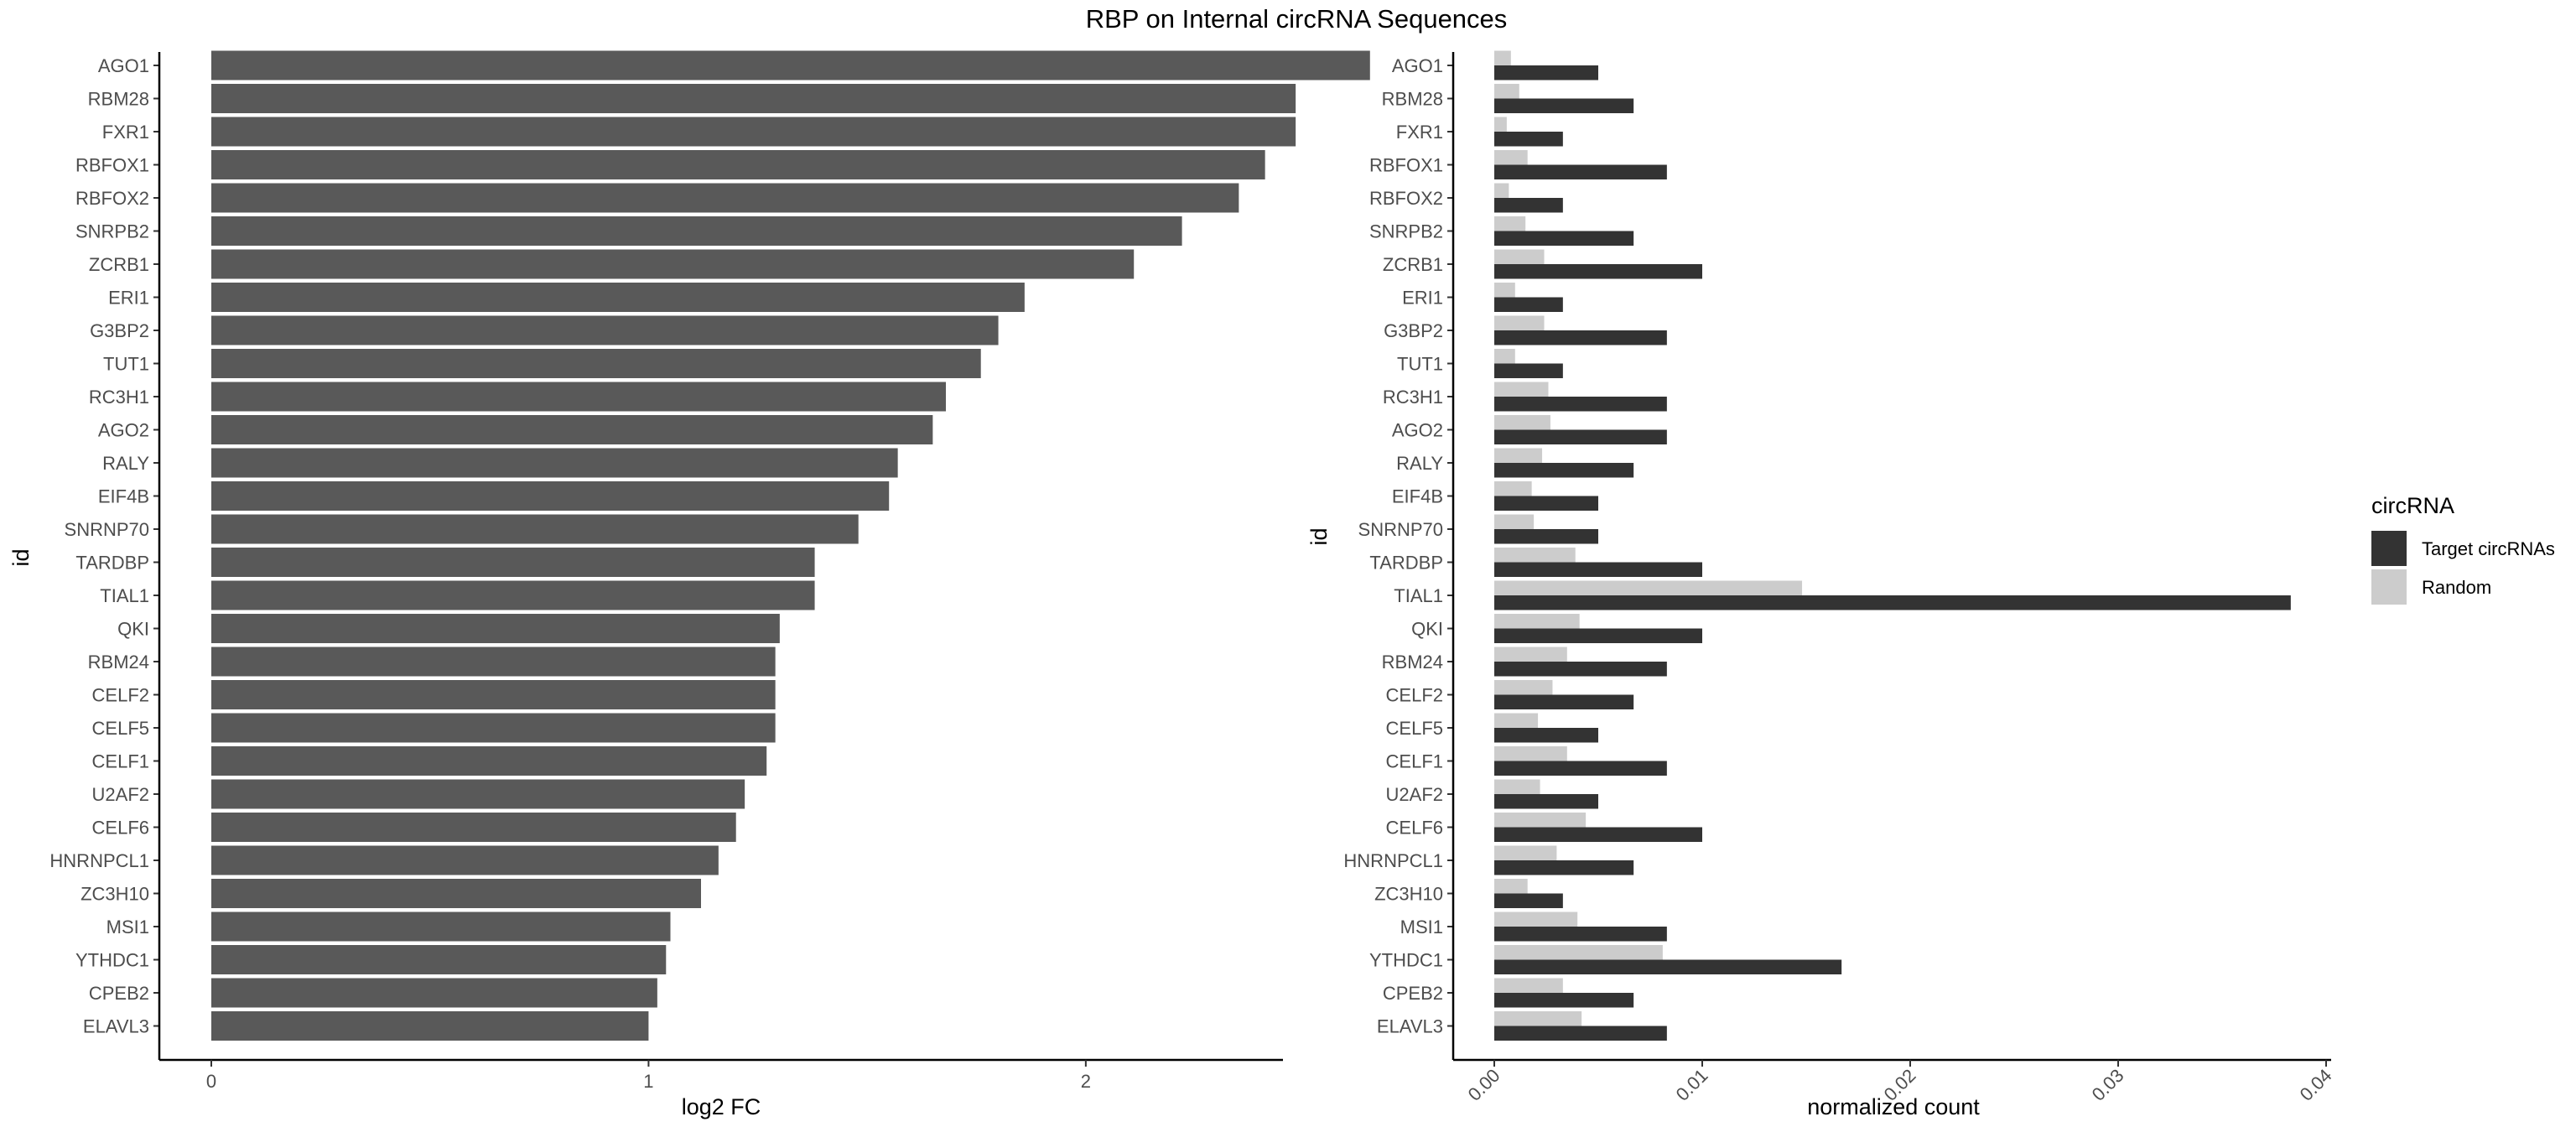 The height and width of the screenshot is (1127, 2576). I want to click on x-tick-label: 2, so click(1086, 1081).